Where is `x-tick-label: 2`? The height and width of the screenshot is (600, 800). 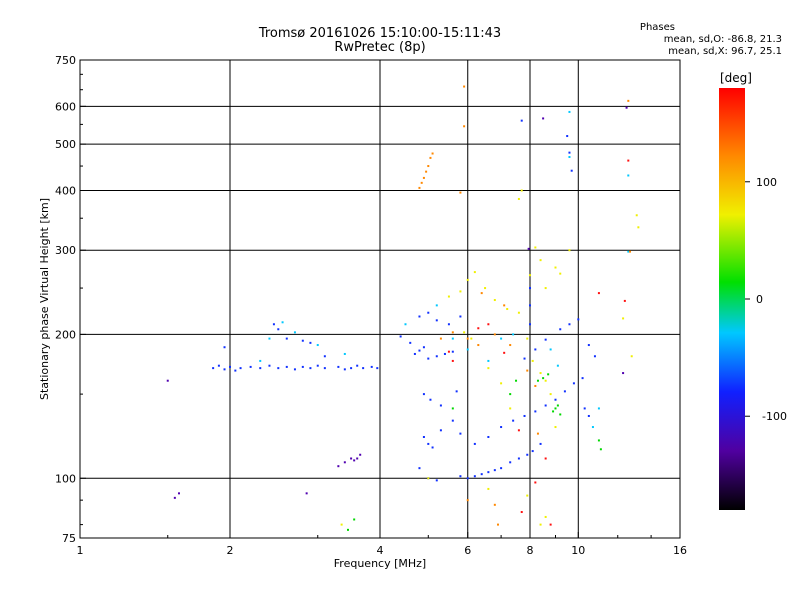 x-tick-label: 2 is located at coordinates (230, 550).